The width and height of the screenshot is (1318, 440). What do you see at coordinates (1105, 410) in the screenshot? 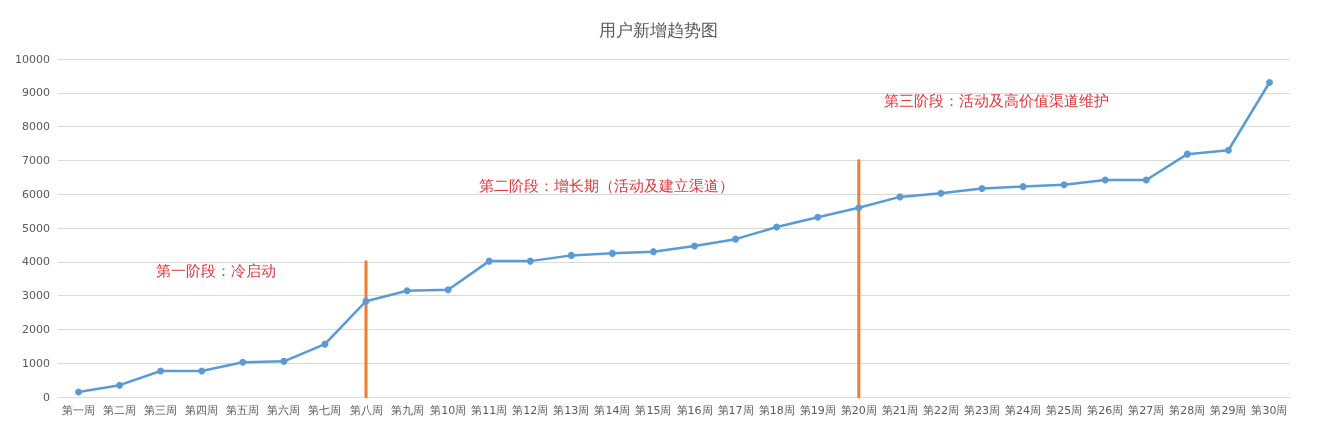
I see `x-tick-label: 第26周` at bounding box center [1105, 410].